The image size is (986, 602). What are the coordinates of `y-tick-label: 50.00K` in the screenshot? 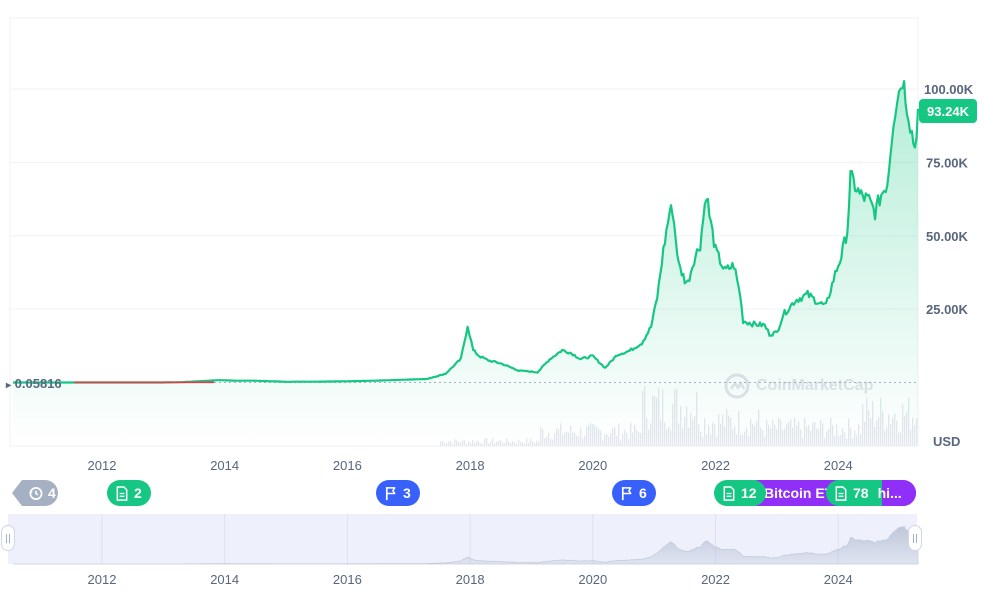 It's located at (947, 236).